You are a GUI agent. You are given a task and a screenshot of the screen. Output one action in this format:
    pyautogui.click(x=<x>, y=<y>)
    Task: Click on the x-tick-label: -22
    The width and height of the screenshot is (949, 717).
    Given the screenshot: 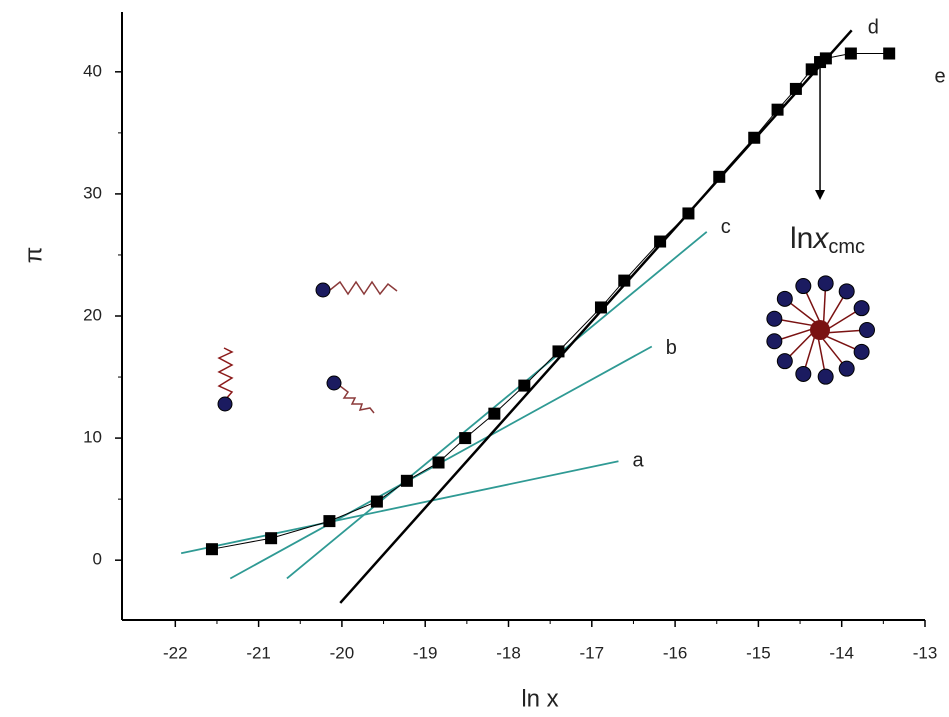 What is the action you would take?
    pyautogui.click(x=175, y=652)
    